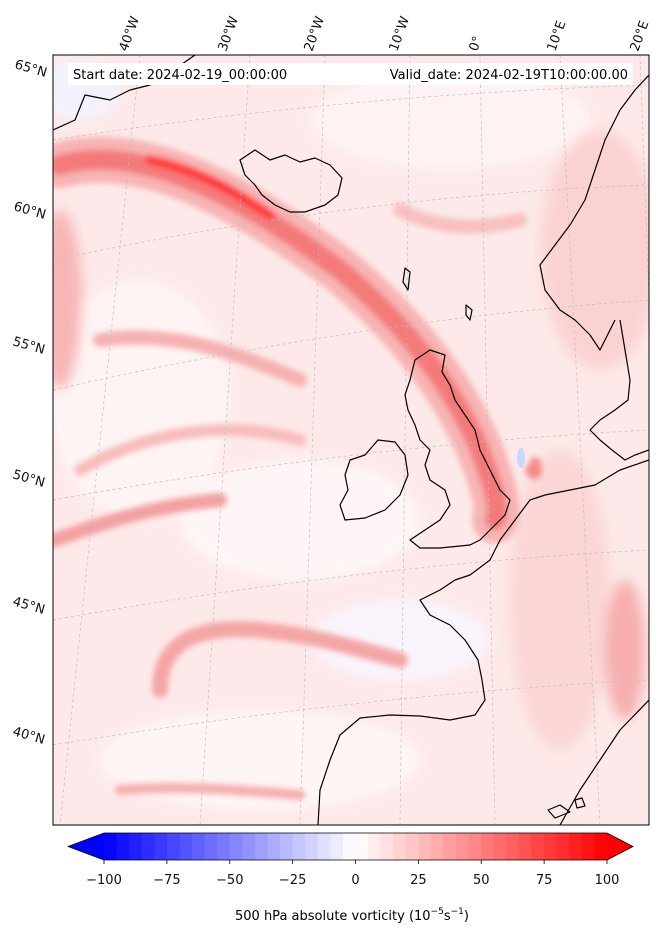 The image size is (659, 936). What do you see at coordinates (29, 605) in the screenshot?
I see `lat-label: 45°N` at bounding box center [29, 605].